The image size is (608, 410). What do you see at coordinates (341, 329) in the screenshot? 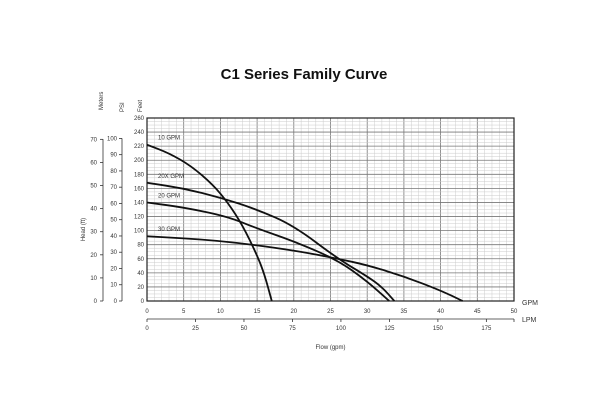
I see `lpm-tick-label: 100` at bounding box center [341, 329].